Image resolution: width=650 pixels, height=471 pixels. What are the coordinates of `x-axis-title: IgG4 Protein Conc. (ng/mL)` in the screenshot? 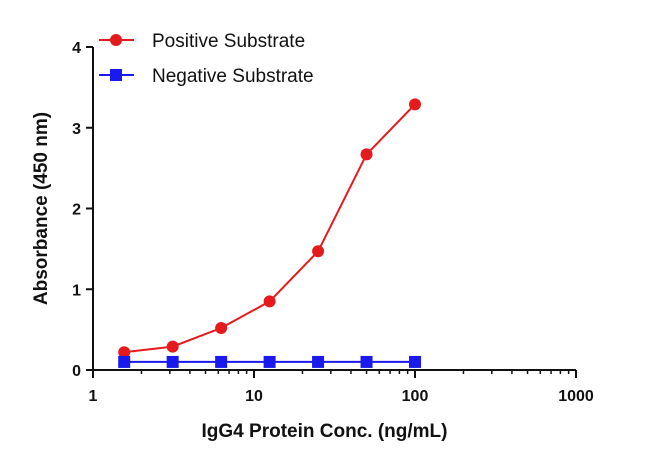 It's located at (325, 431).